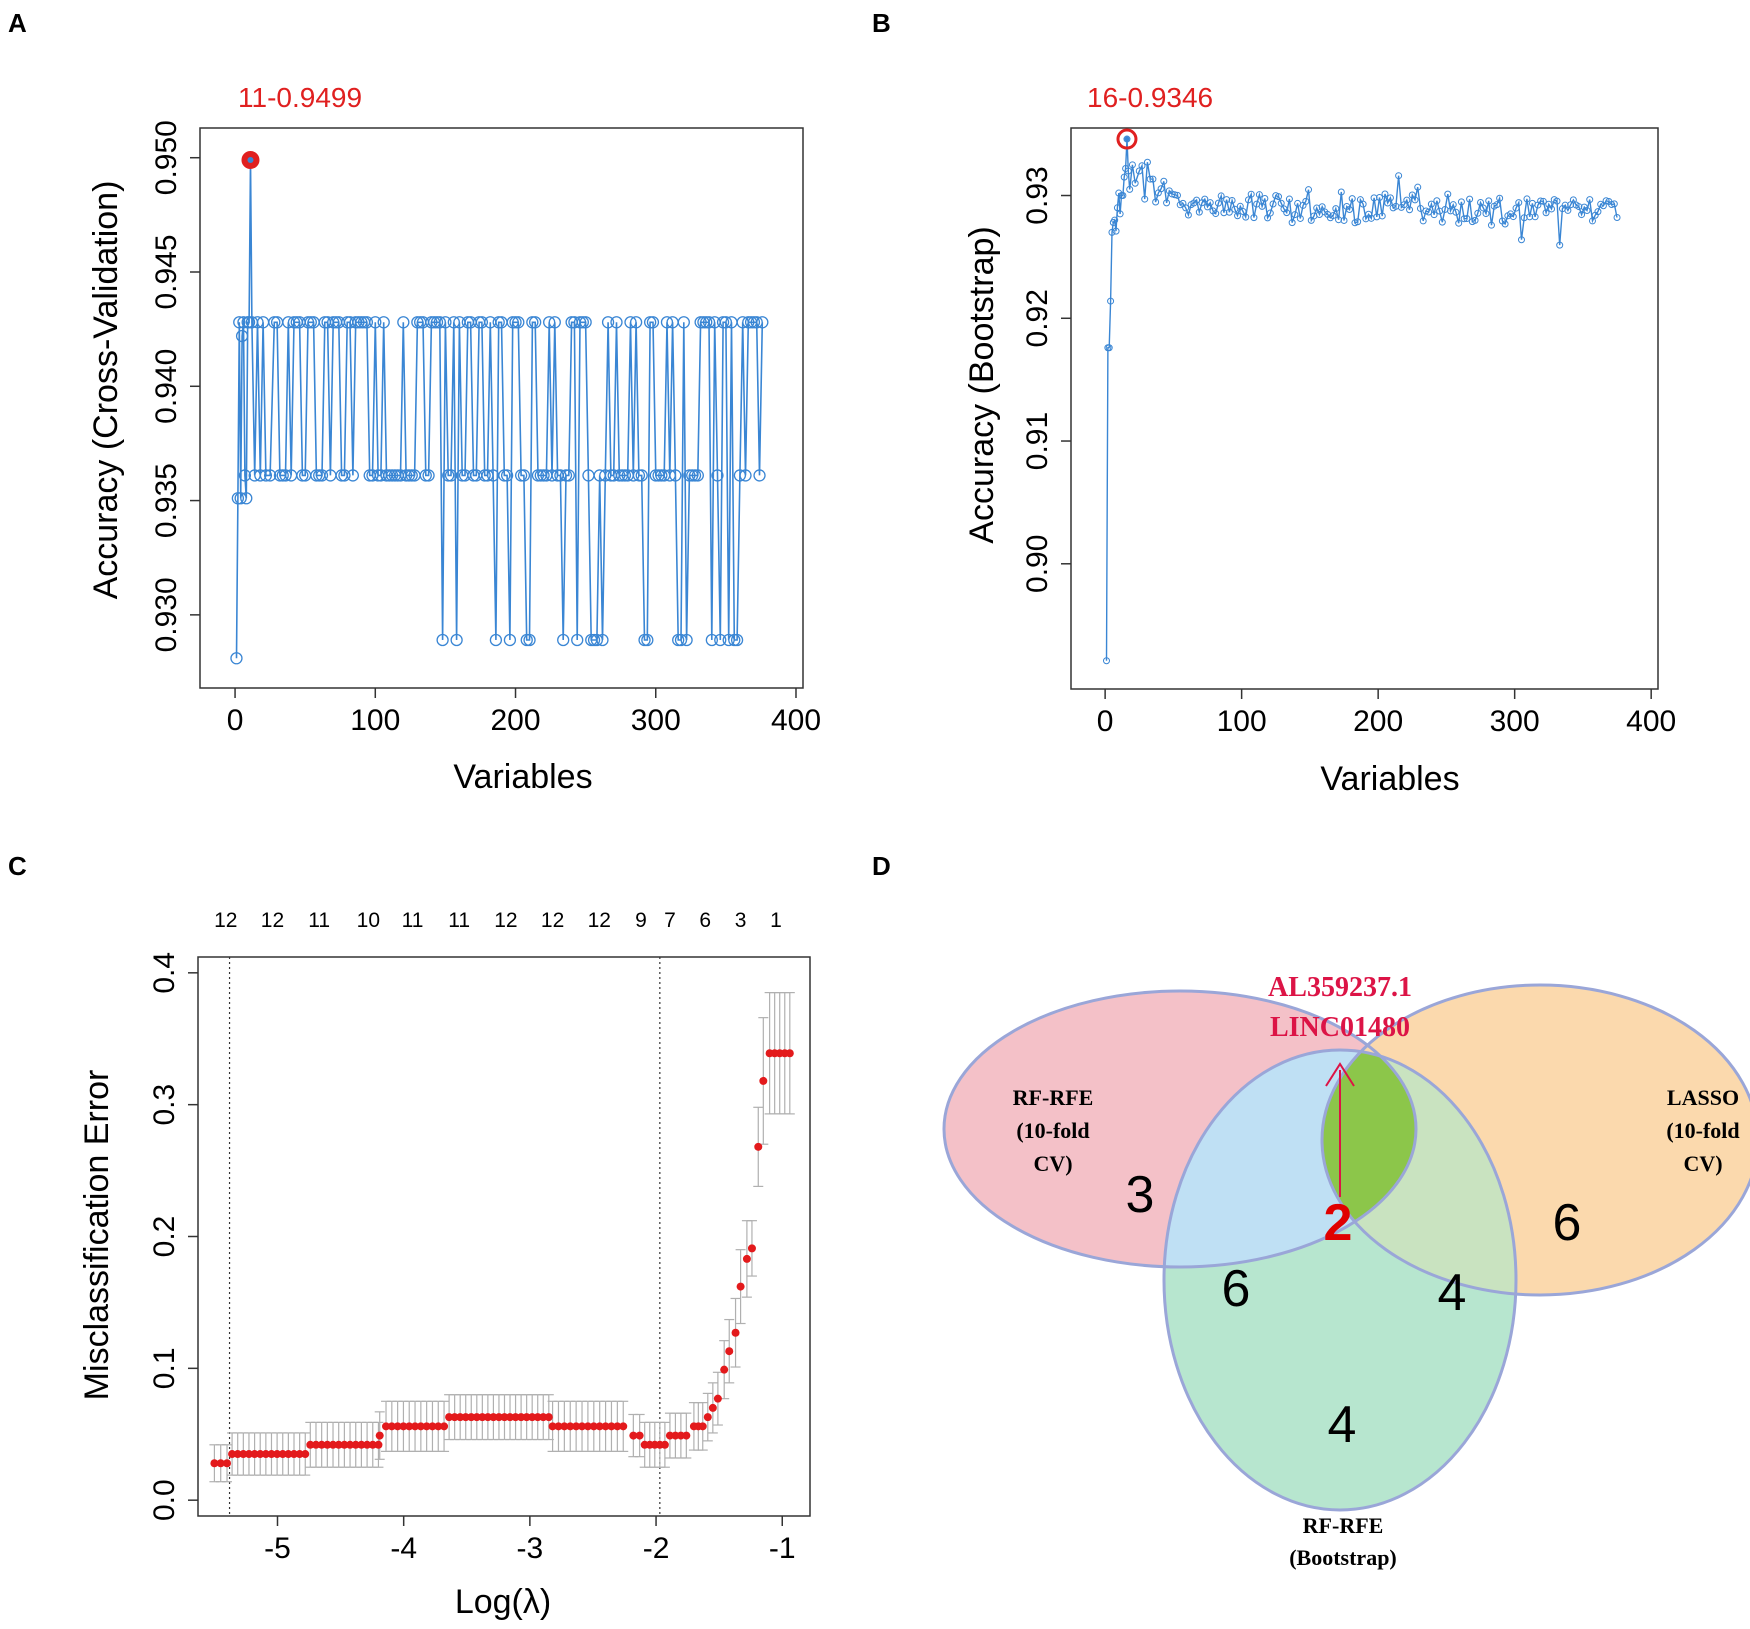  I want to click on panel-label-c: C, so click(17, 866).